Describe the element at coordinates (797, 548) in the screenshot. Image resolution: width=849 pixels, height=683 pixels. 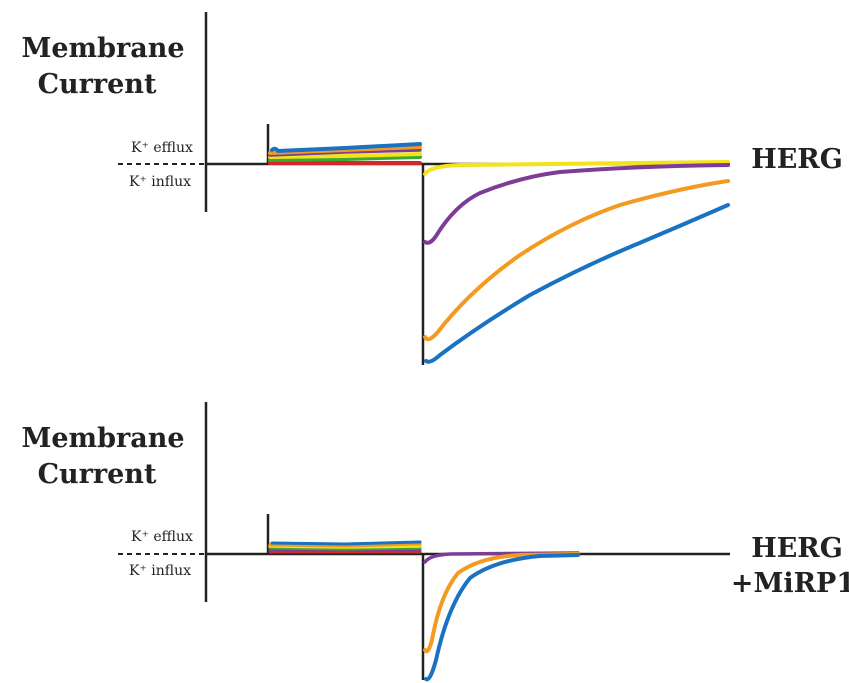
I see `condition-label-line1: HERG` at that location.